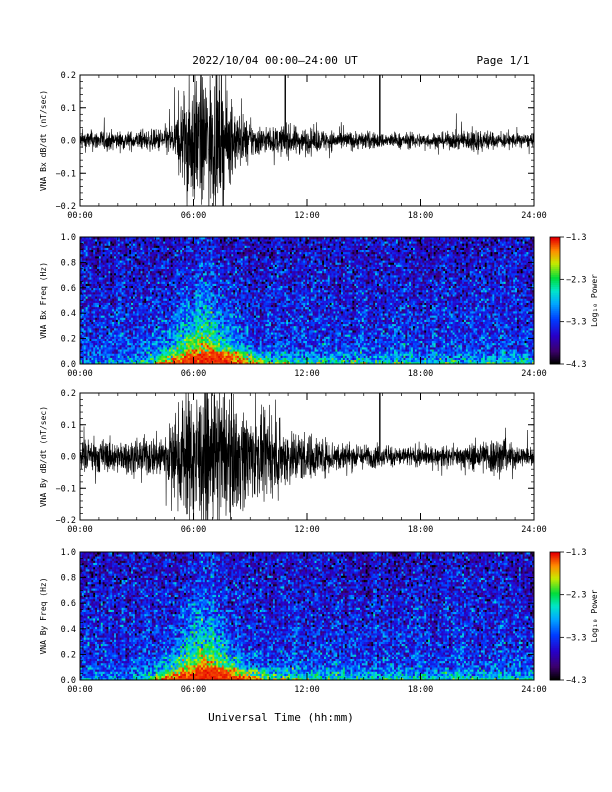 The width and height of the screenshot is (612, 792). What do you see at coordinates (80, 216) in the screenshot?
I see `x-tick-label-1-0: 00:00` at bounding box center [80, 216].